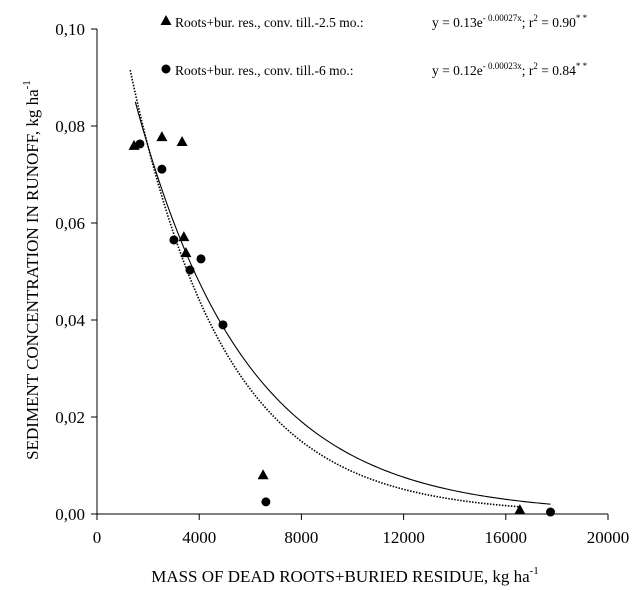 This screenshot has height=590, width=642. Describe the element at coordinates (70, 29) in the screenshot. I see `y-tick-label: 0,10` at that location.